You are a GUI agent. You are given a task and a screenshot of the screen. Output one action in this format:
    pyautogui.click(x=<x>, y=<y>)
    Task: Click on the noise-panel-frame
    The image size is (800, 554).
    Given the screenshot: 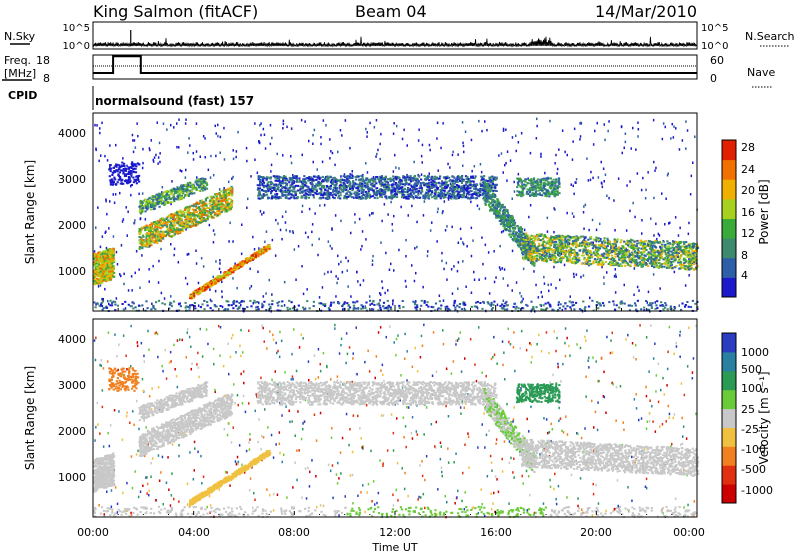 What is the action you would take?
    pyautogui.click(x=395, y=35)
    